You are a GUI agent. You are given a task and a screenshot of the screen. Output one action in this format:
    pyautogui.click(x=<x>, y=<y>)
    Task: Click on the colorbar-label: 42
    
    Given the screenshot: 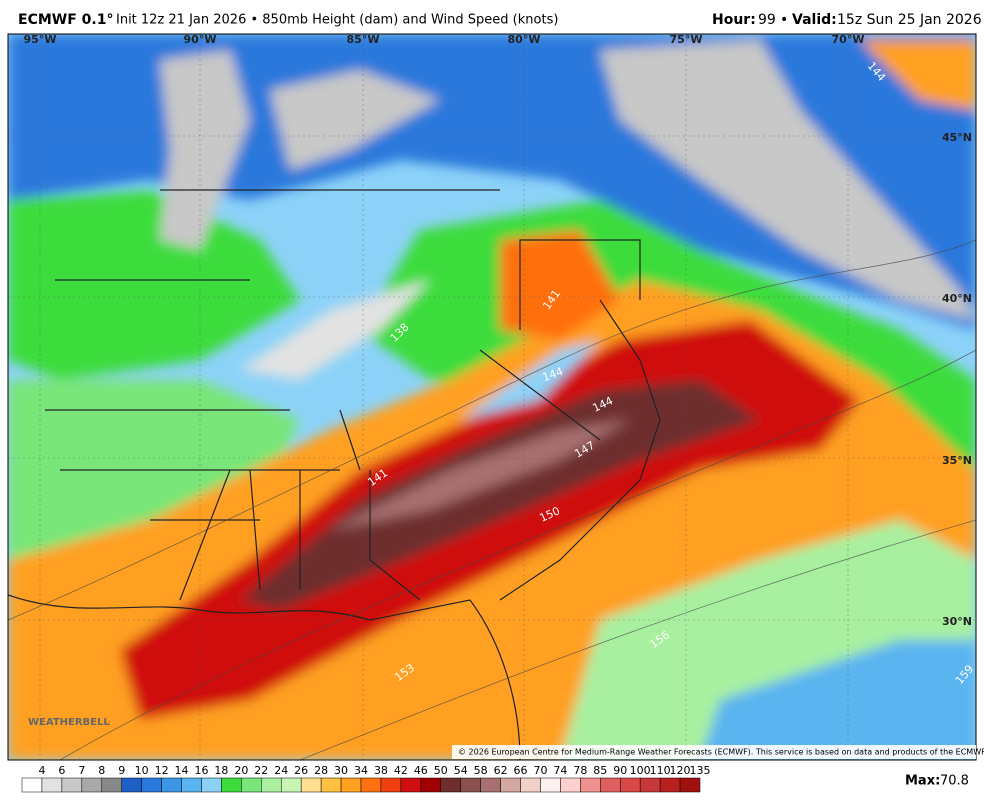 What is the action you would take?
    pyautogui.click(x=401, y=770)
    